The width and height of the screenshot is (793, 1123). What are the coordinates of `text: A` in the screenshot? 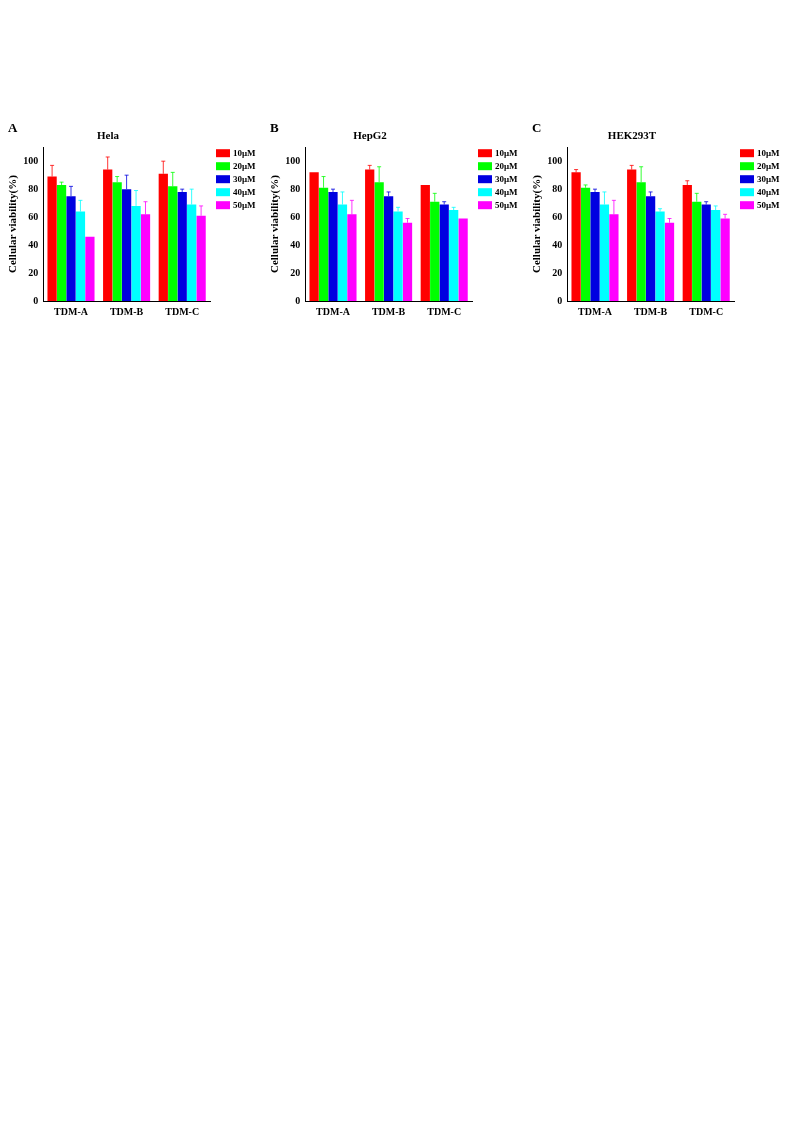 It's located at (13, 127).